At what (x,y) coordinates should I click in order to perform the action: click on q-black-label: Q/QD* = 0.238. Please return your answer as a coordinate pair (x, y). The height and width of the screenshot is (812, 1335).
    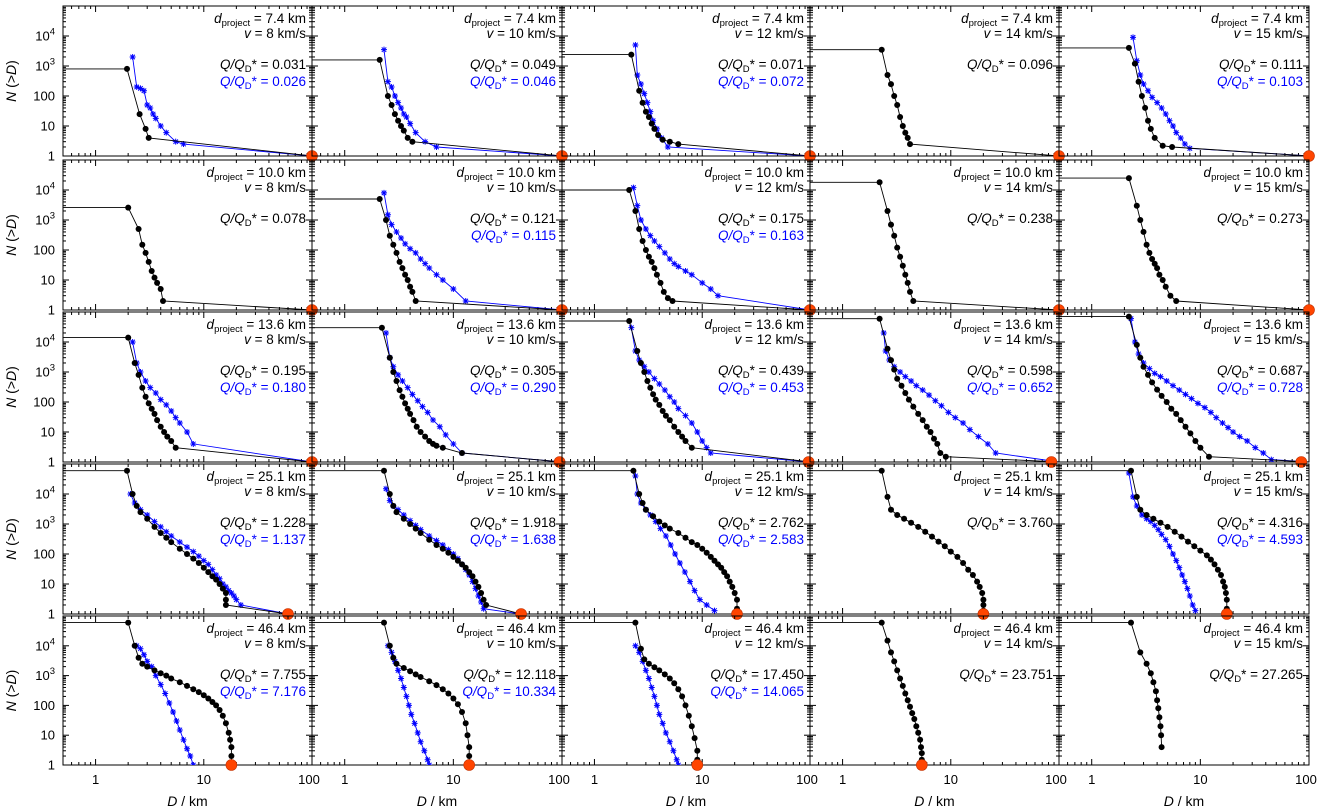
    Looking at the image, I should click on (1010, 220).